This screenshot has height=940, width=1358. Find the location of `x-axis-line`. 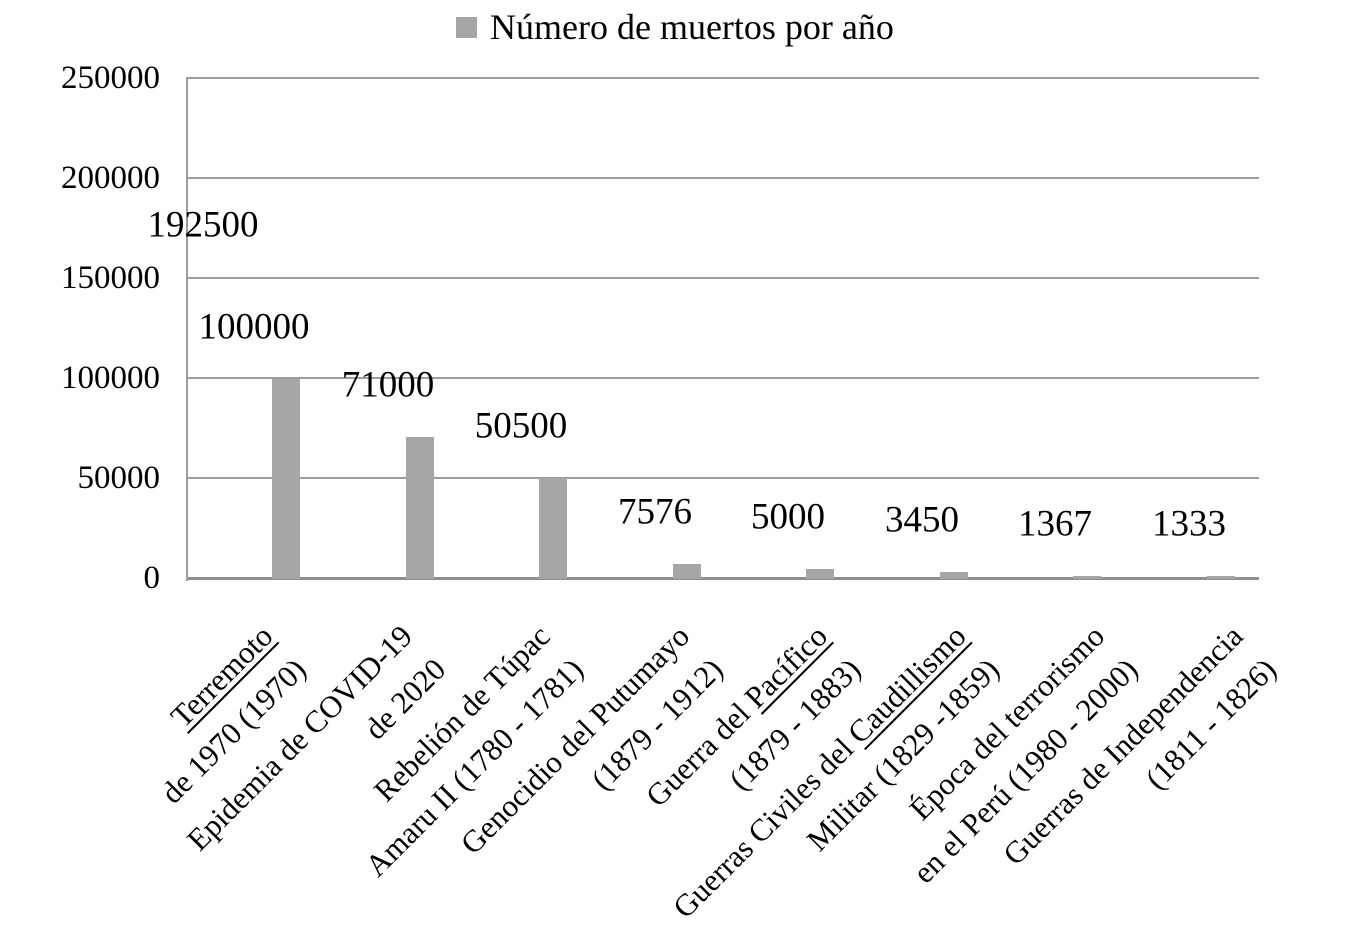

x-axis-line is located at coordinates (722, 578).